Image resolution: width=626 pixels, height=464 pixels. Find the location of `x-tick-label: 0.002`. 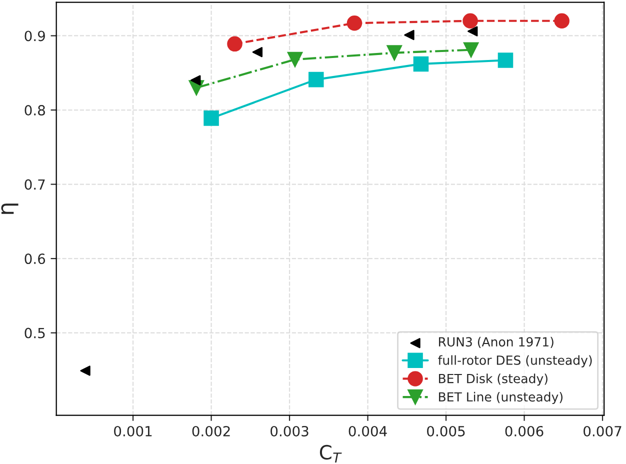

x-tick-label: 0.002 is located at coordinates (211, 431).